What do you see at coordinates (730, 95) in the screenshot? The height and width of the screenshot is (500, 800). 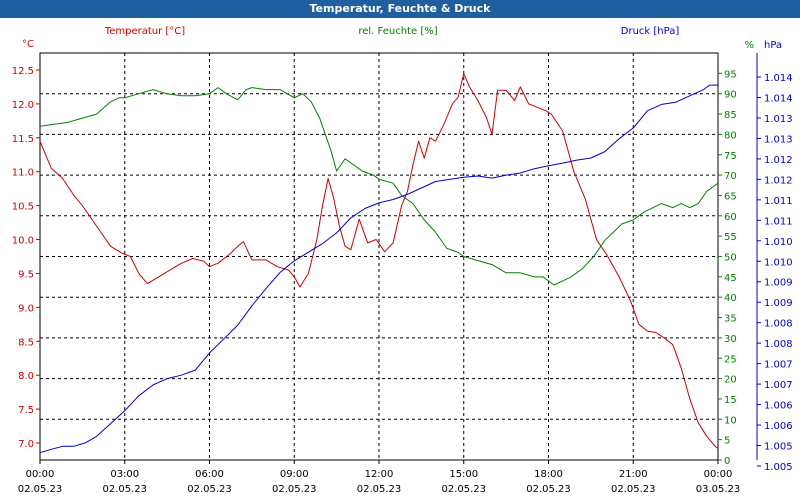 I see `hum-tick-label: 90` at bounding box center [730, 95].